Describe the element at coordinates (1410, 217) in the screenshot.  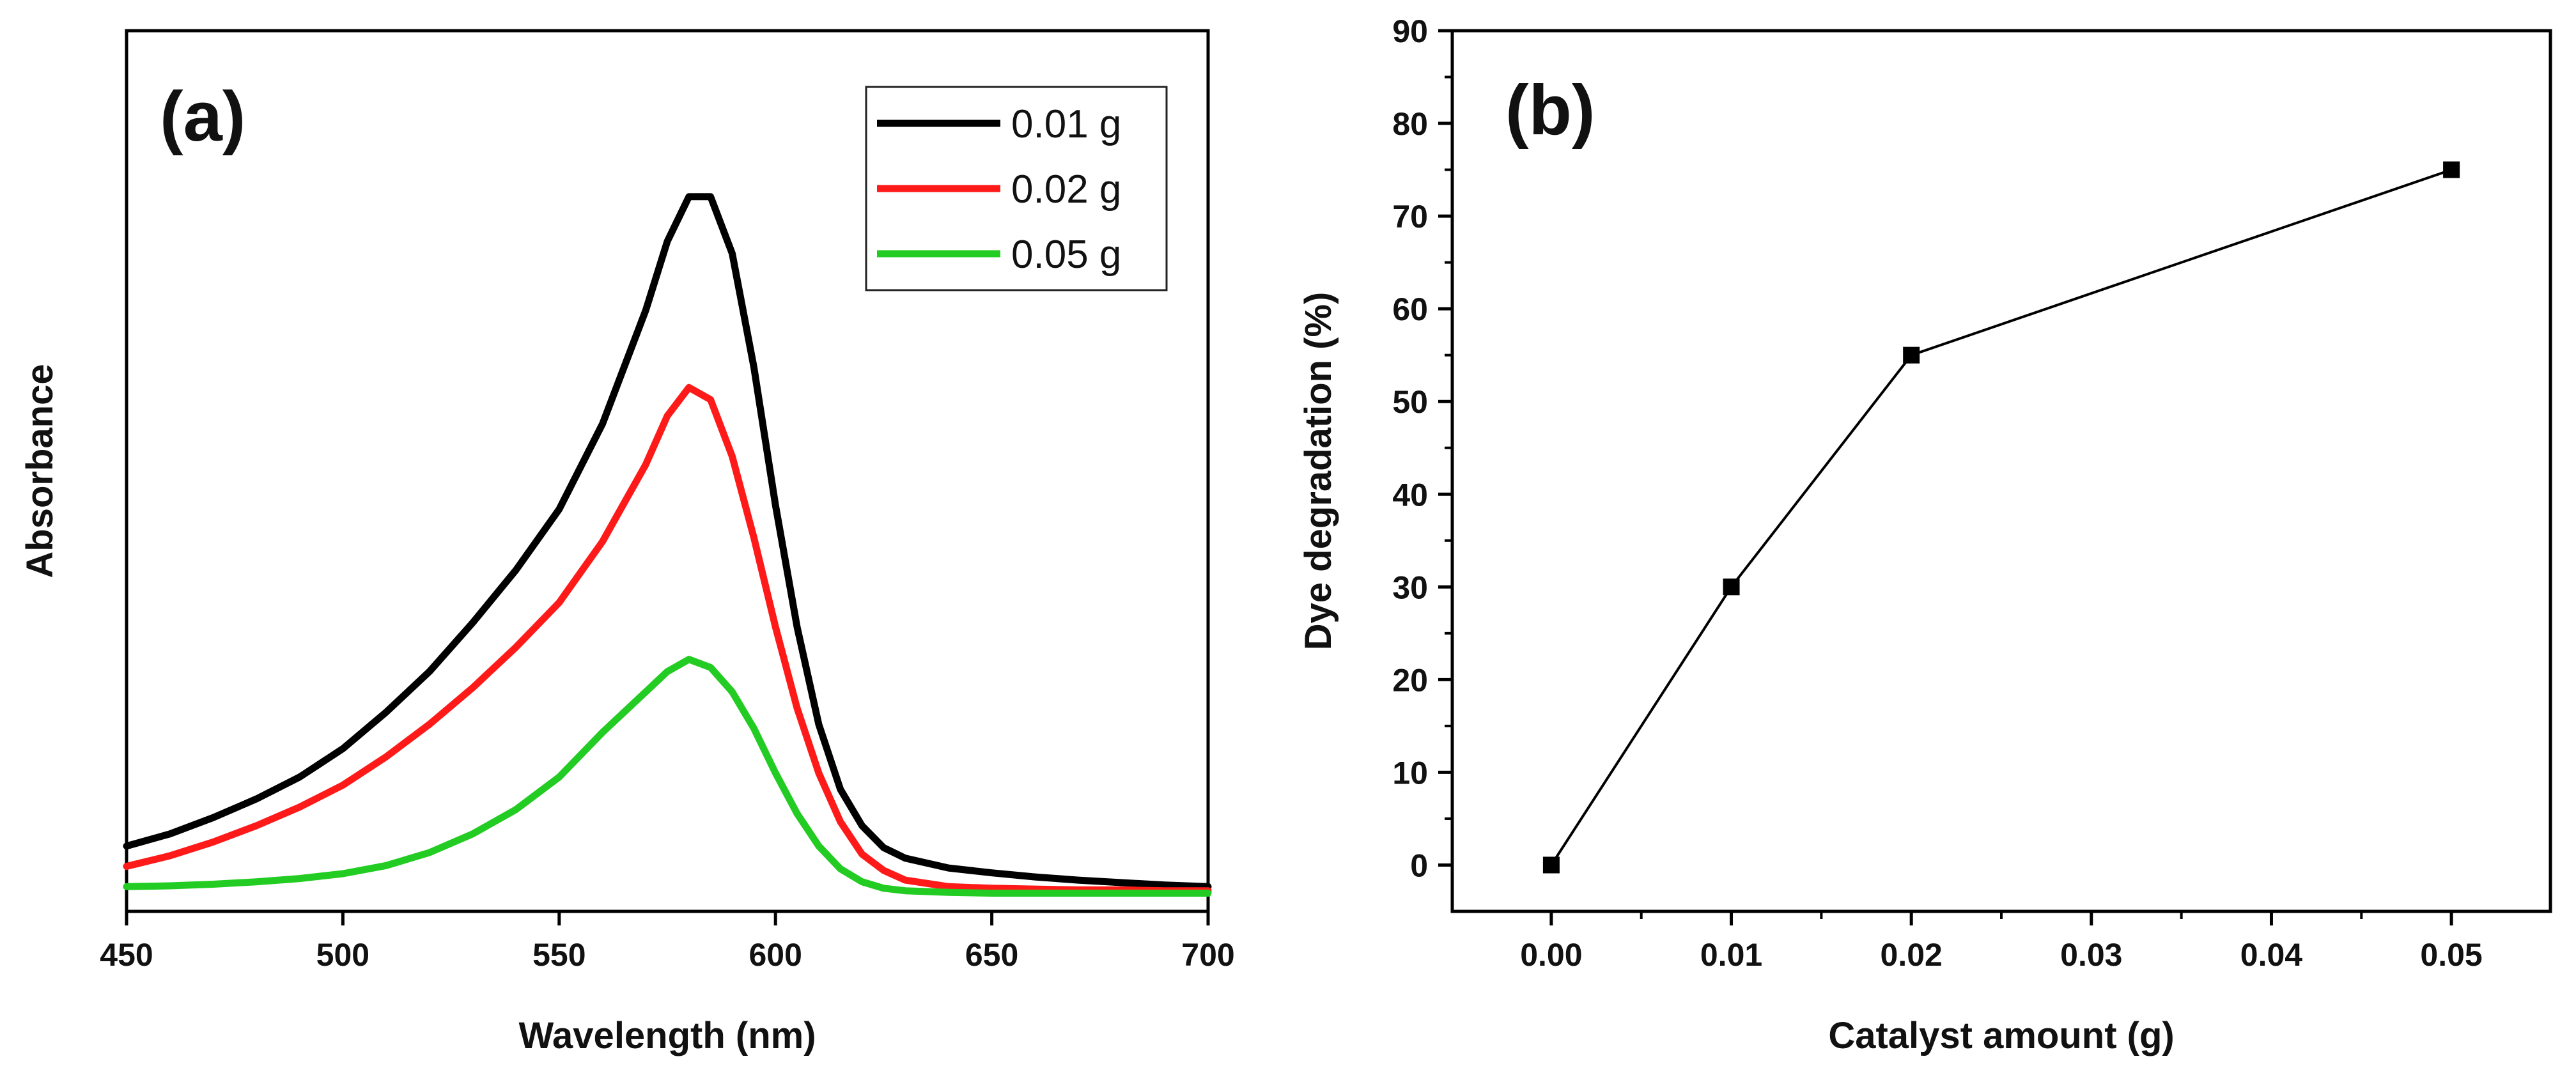
I see `y-tick-label: 70` at that location.